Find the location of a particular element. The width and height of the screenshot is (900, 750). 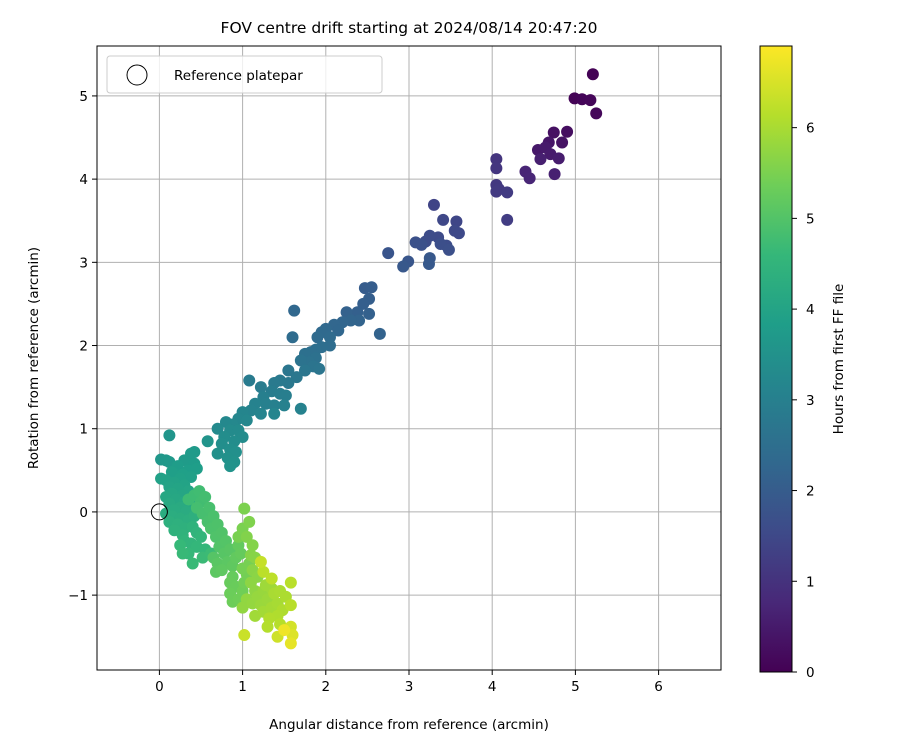

y-tick-label: 0 is located at coordinates (83, 513).